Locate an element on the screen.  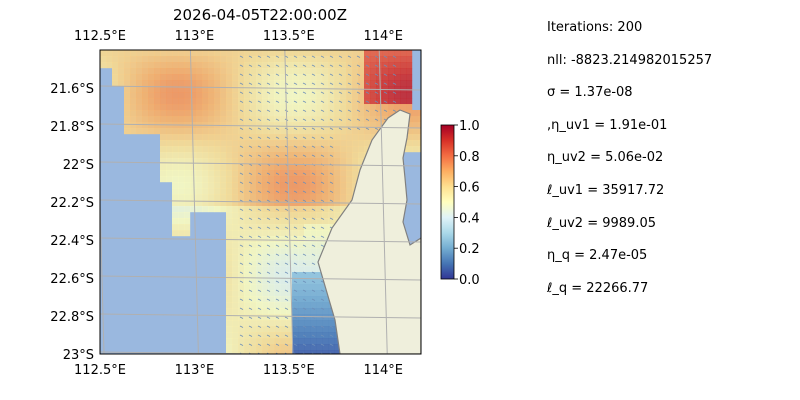
param-eta-q: η_q = 2.47e-05 is located at coordinates (597, 256).